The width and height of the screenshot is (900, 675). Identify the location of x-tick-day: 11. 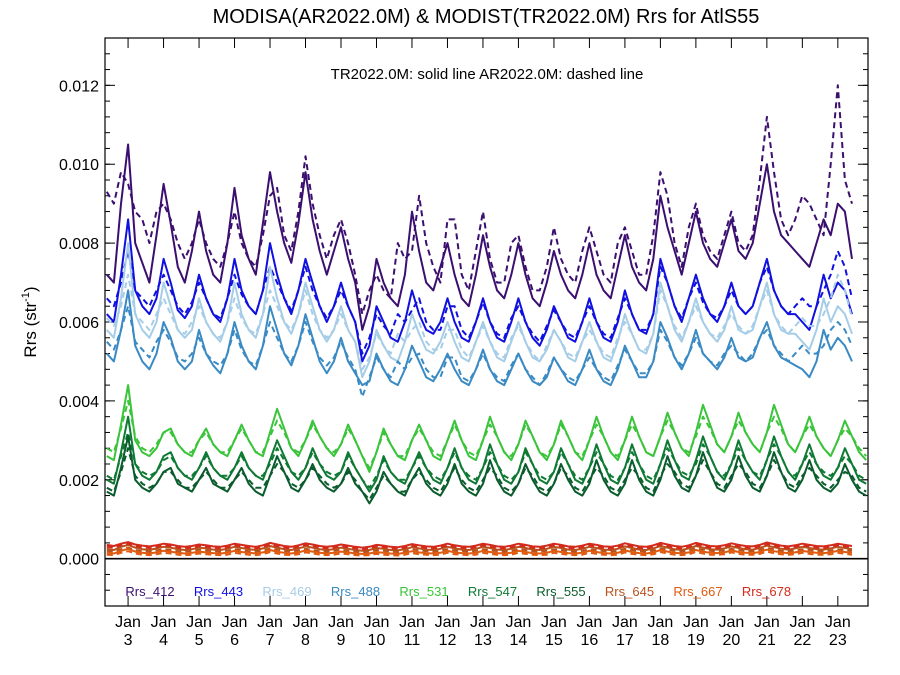
(412, 640).